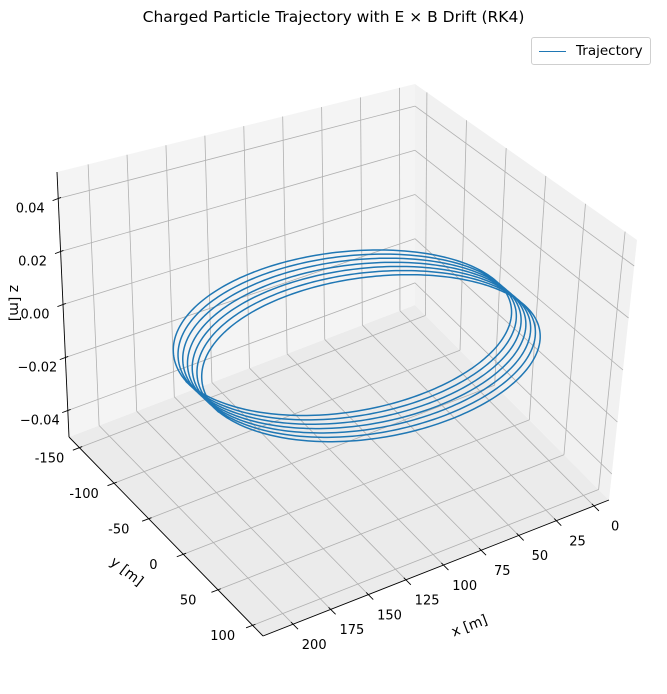 The height and width of the screenshot is (694, 667). What do you see at coordinates (351, 630) in the screenshot?
I see `x-tick-label: 175` at bounding box center [351, 630].